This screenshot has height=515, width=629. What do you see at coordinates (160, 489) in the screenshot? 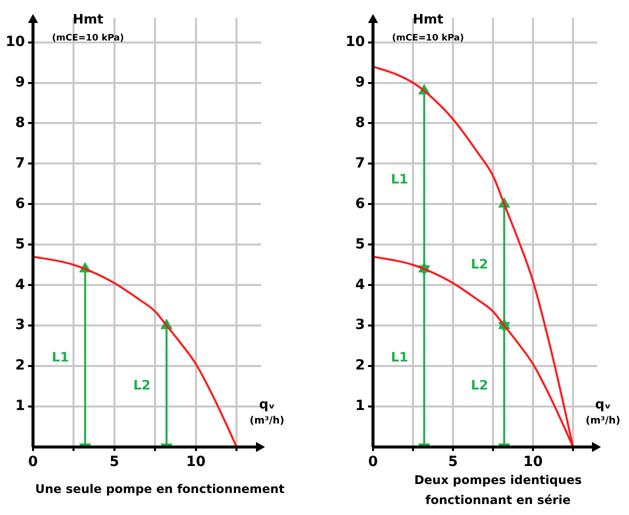
I see `text: Une seule pompe en fonctionnement` at bounding box center [160, 489].